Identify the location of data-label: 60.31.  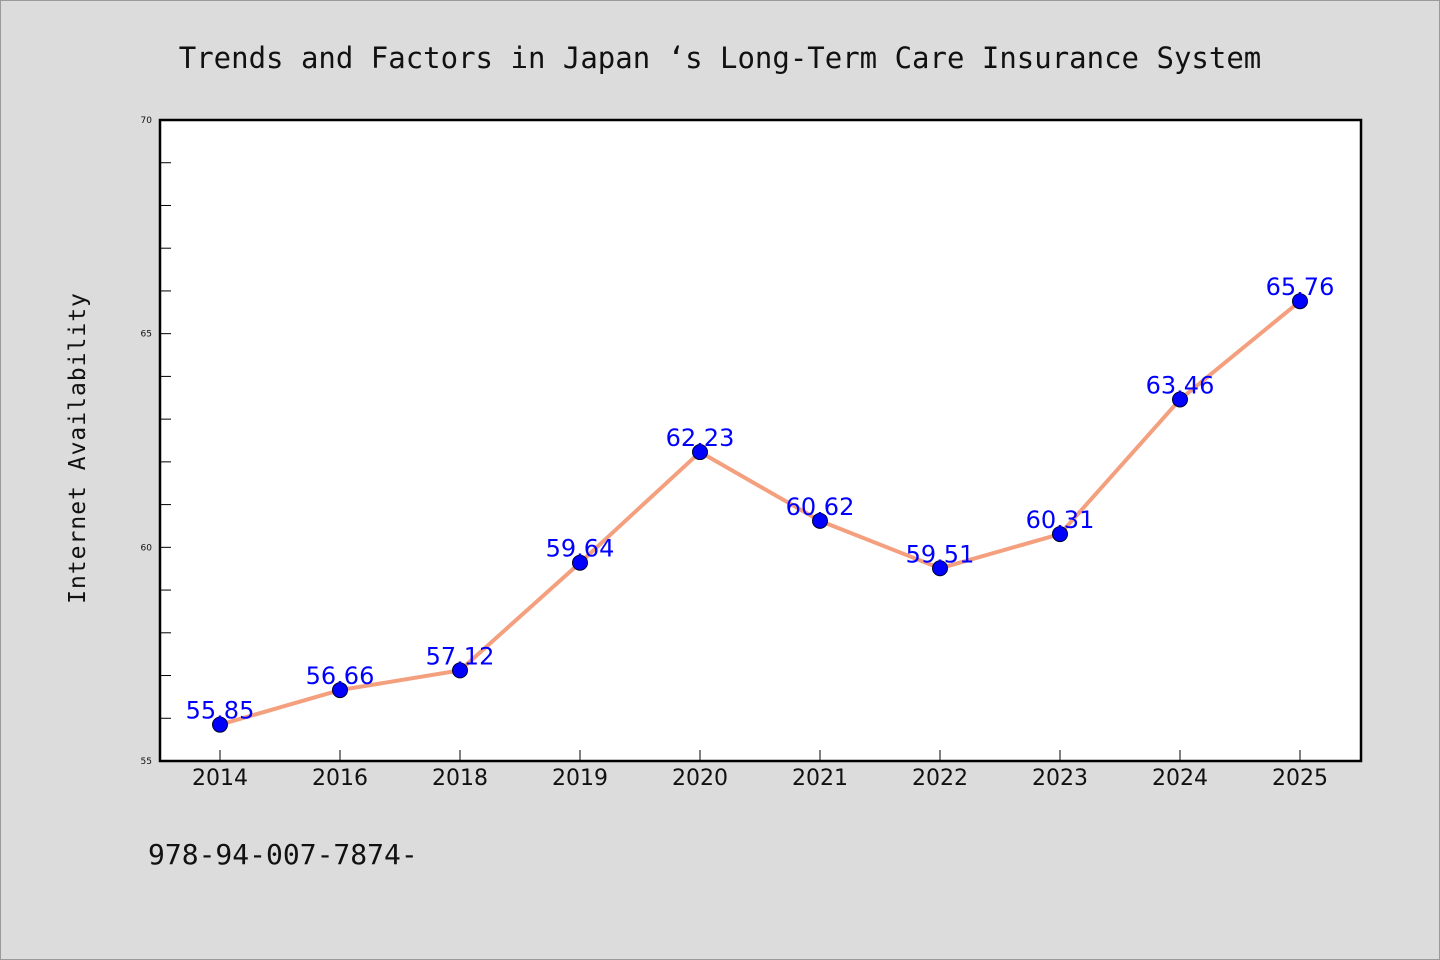
(1060, 520).